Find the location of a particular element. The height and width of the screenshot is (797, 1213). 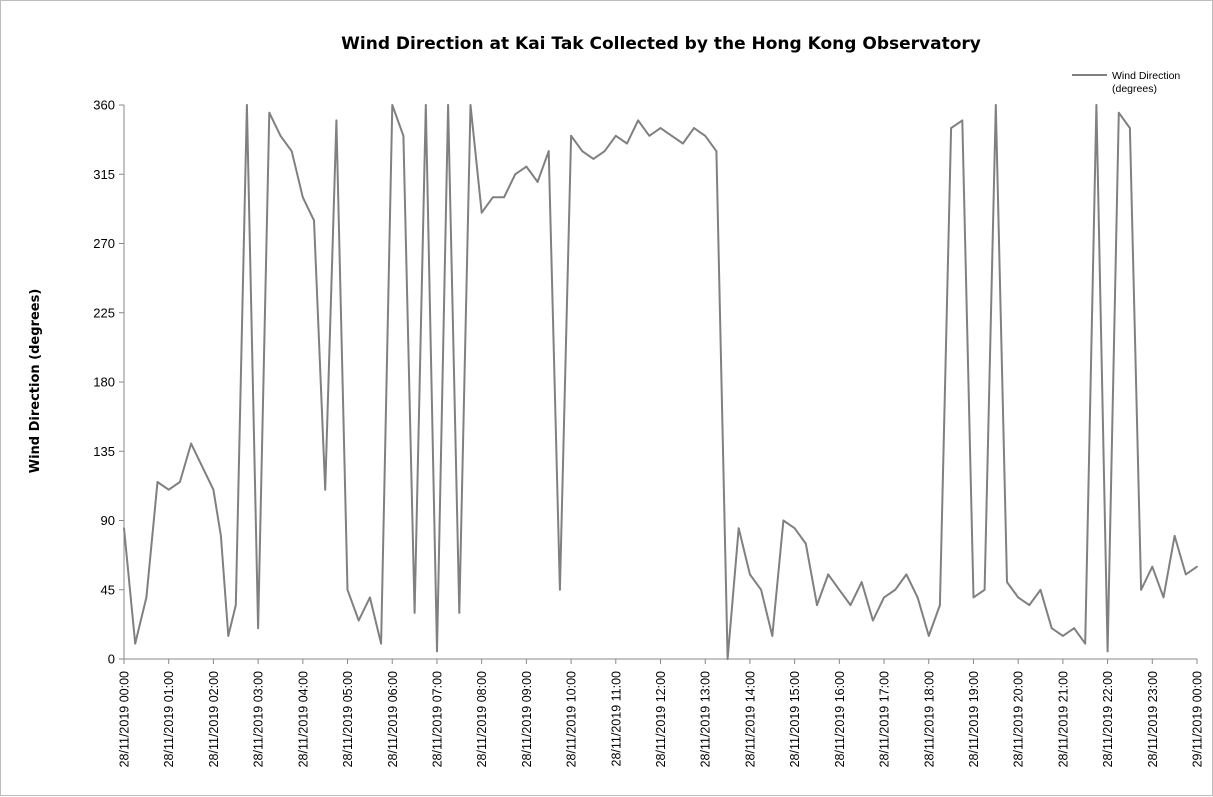

x-tick-label: 28/11/2019 06:00 is located at coordinates (393, 719).